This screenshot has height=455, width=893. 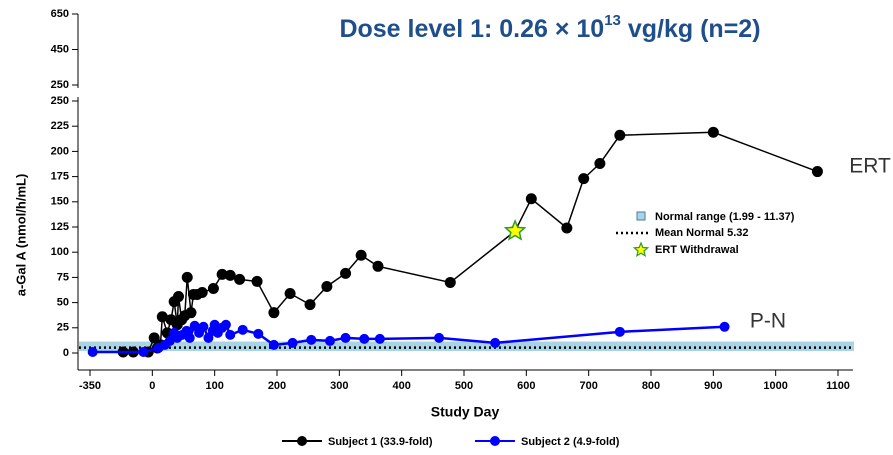 I want to click on x-tick-label: 1000, so click(x=775, y=386).